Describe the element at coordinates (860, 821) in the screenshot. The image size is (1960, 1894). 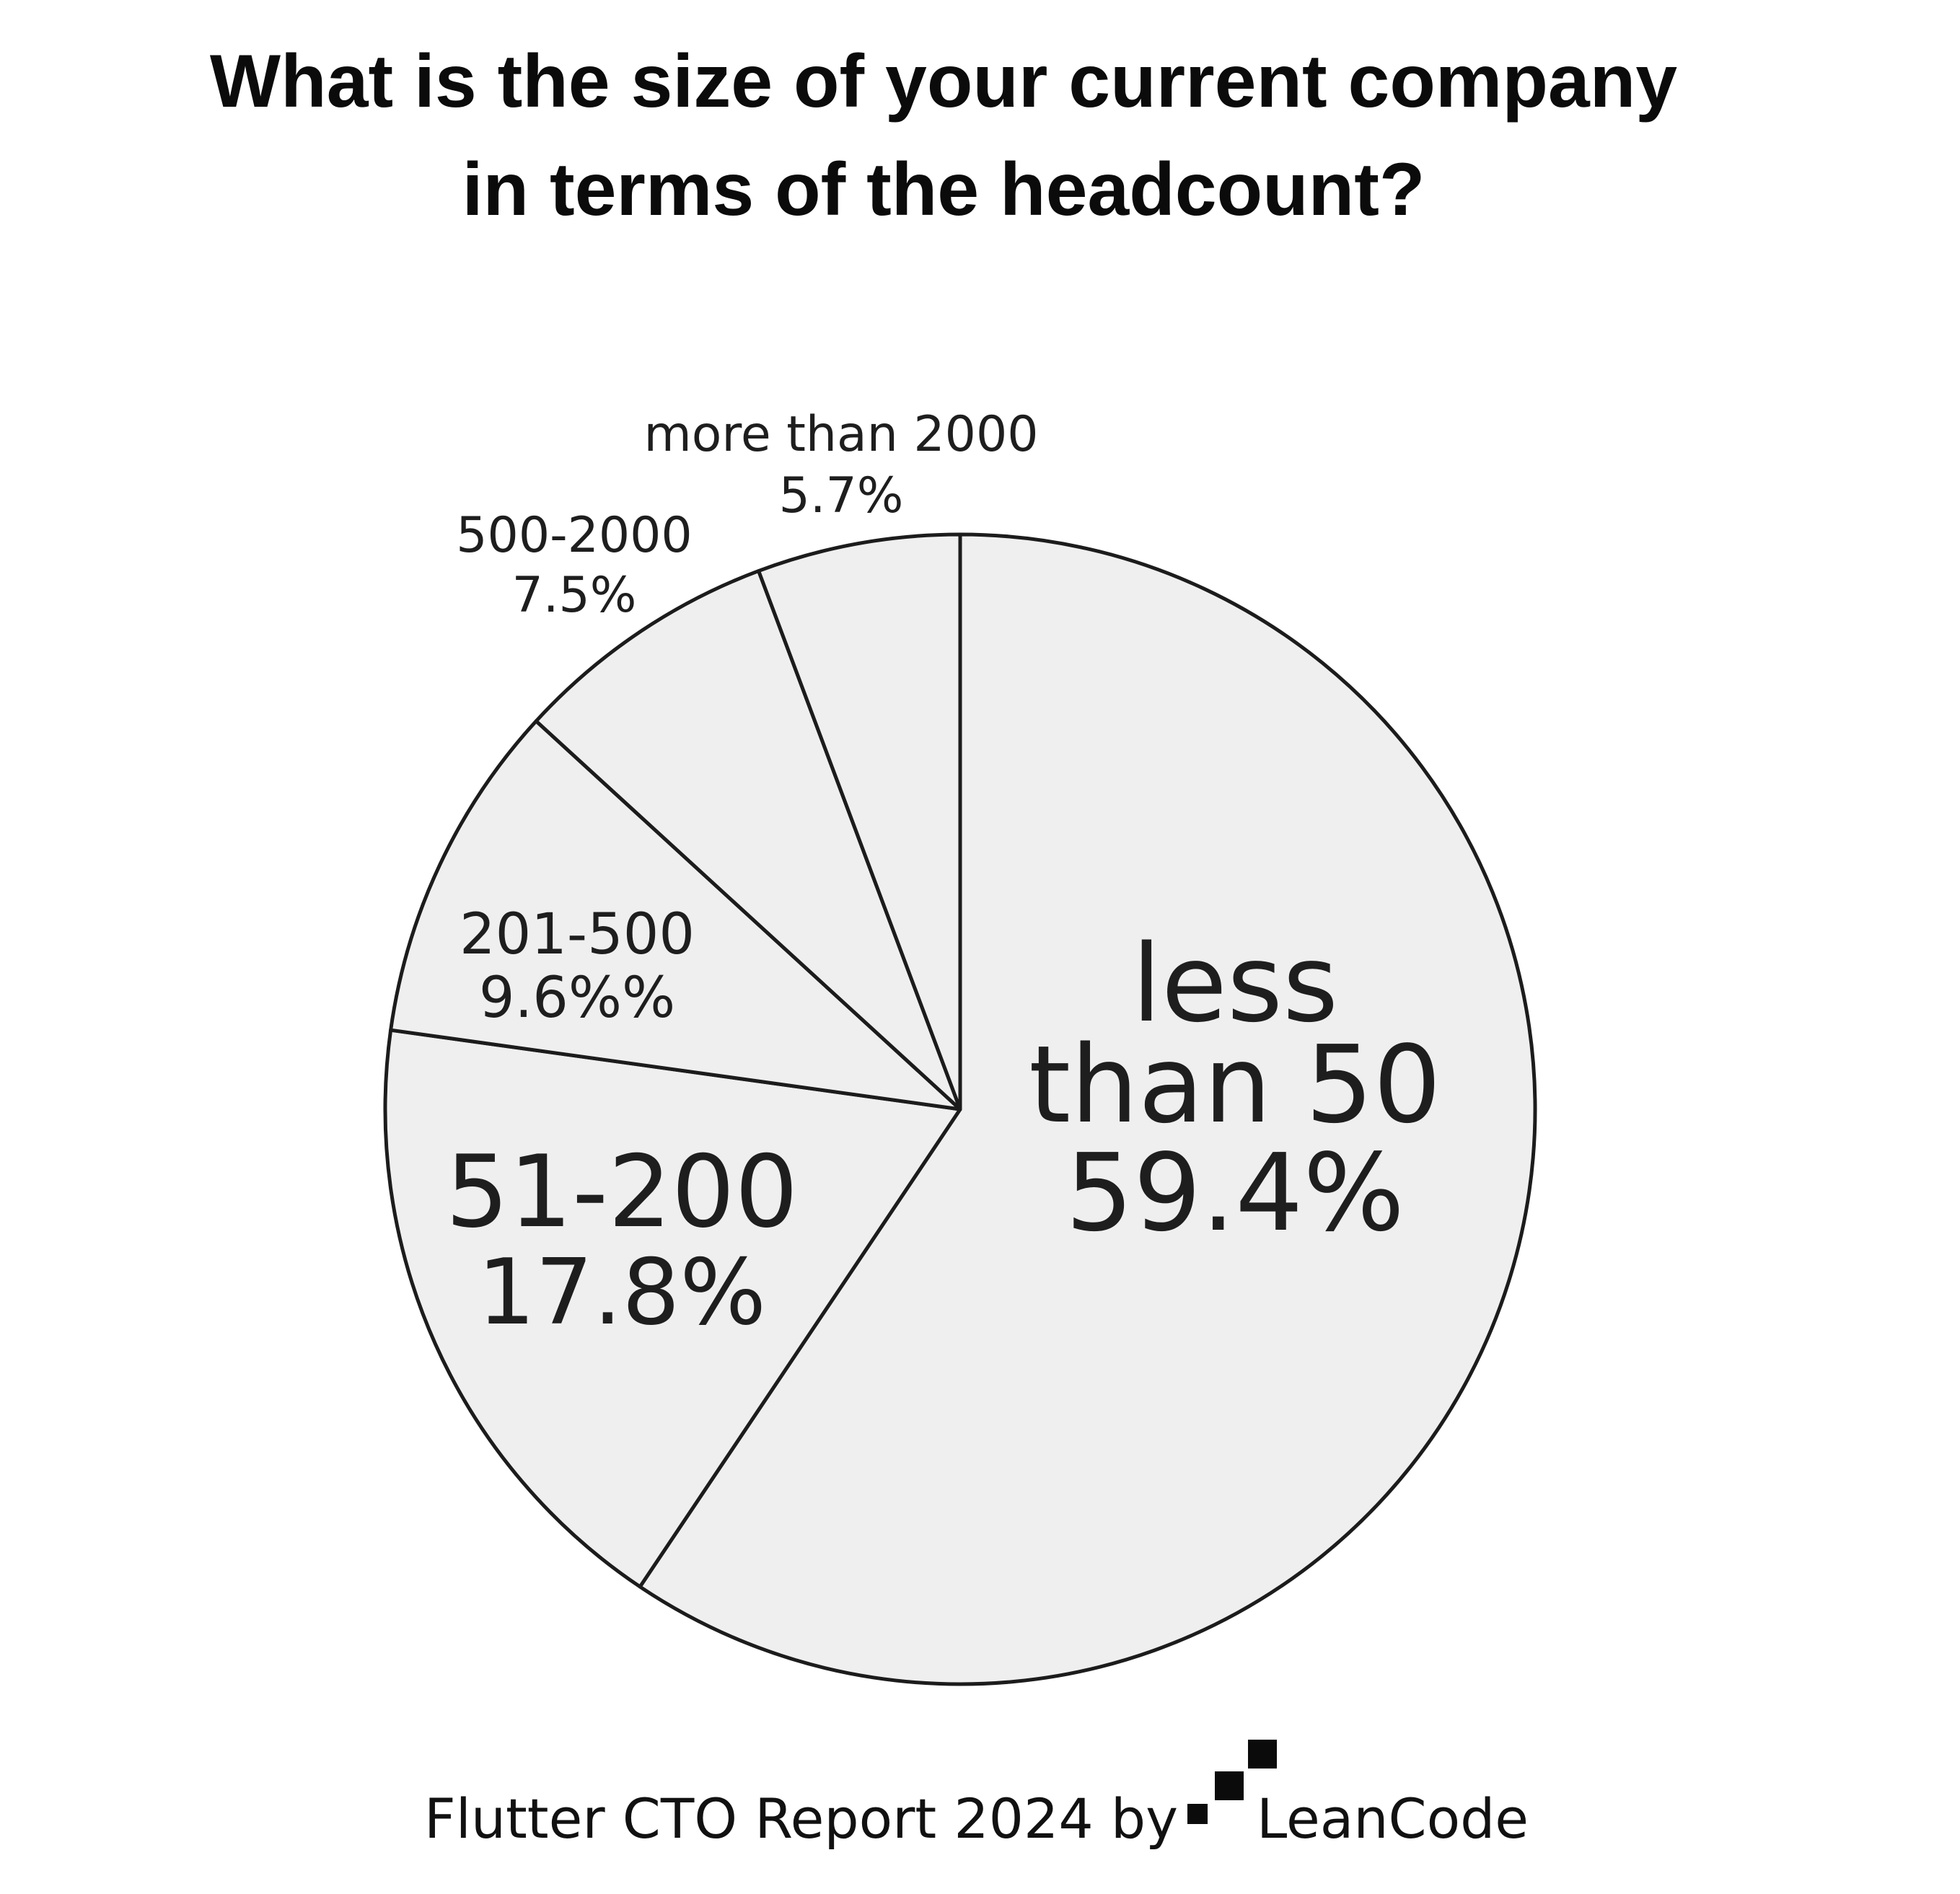
I see `pie-slice-more-than-2000` at that location.